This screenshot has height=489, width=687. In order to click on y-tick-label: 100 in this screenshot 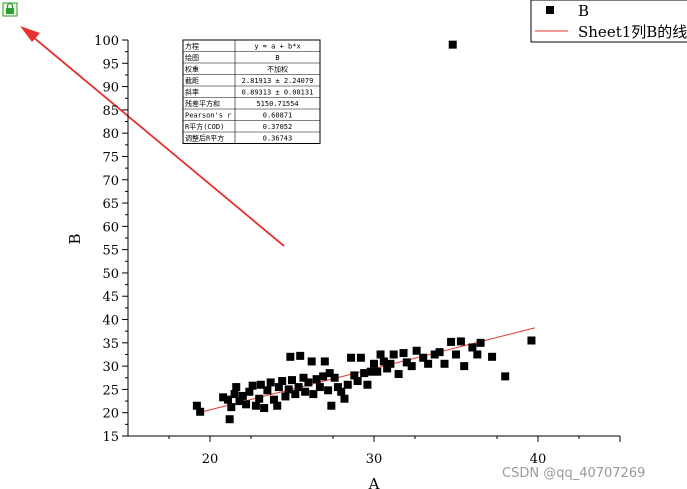, I will do `click(106, 41)`.